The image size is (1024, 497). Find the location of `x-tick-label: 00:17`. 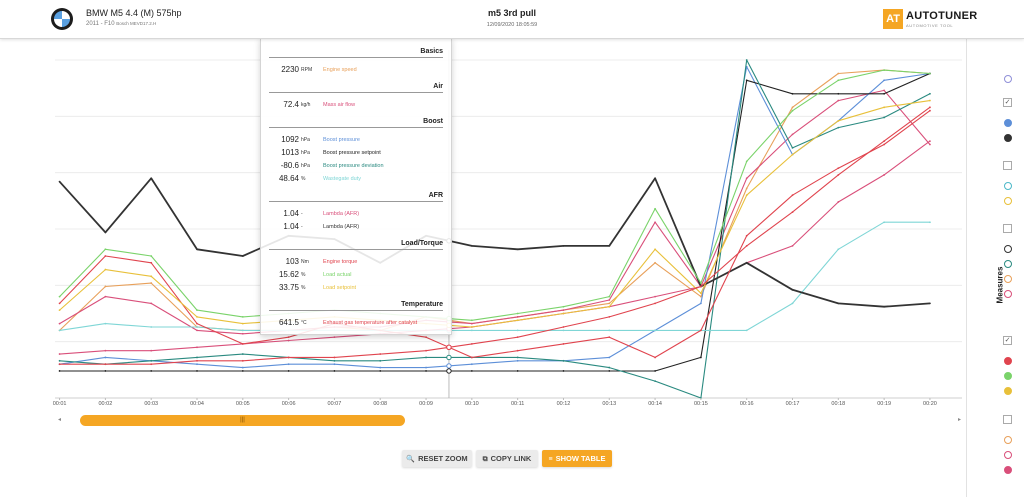

x-tick-label: 00:17 is located at coordinates (793, 404).